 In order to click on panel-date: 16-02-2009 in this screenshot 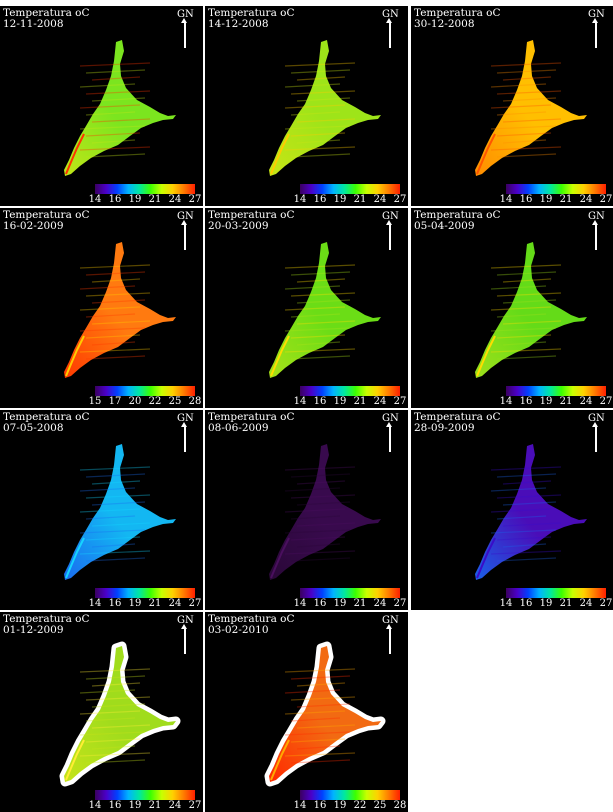, I will do `click(33, 226)`.